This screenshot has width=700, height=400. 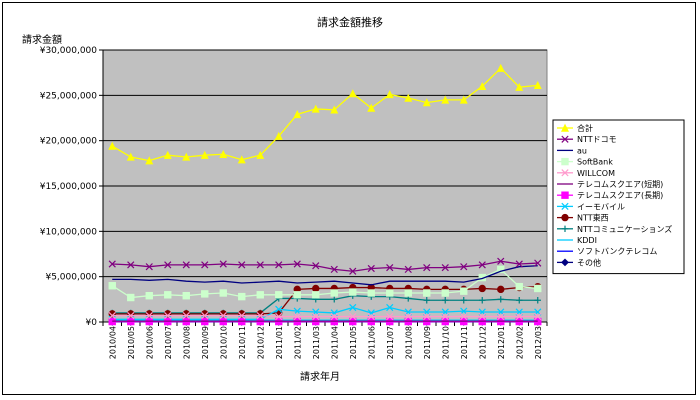 I want to click on x-tick-label-4: 2010/08, so click(x=186, y=342).